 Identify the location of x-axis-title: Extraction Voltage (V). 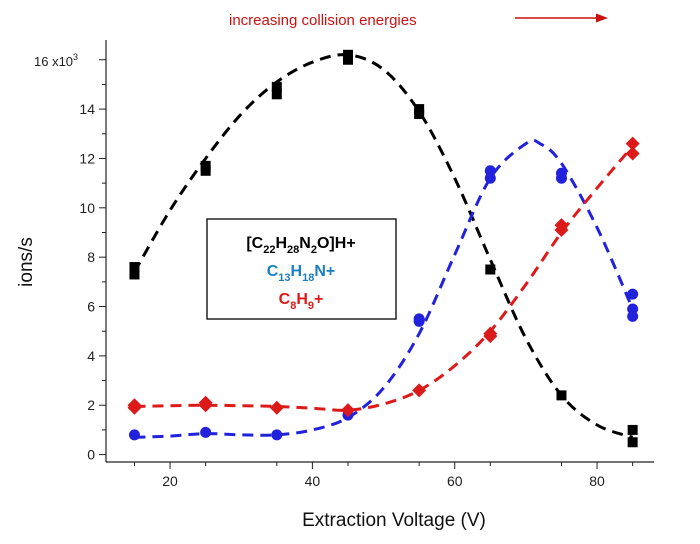
(394, 520).